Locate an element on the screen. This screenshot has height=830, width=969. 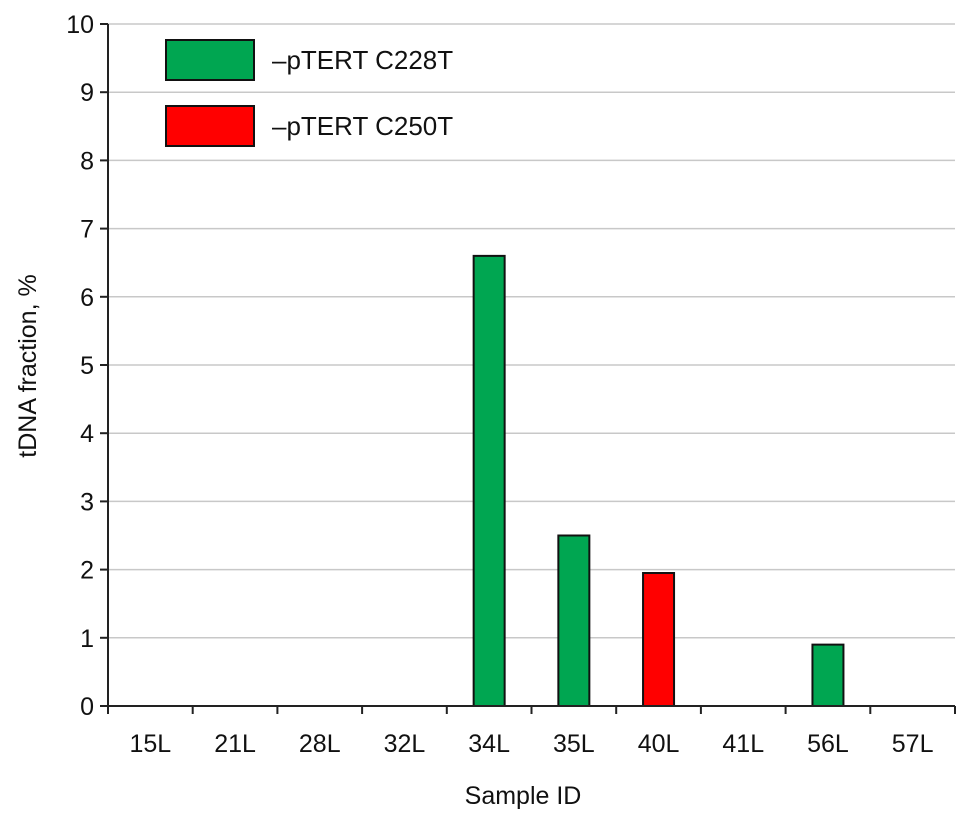
y-tick-label: 4 is located at coordinates (87, 434).